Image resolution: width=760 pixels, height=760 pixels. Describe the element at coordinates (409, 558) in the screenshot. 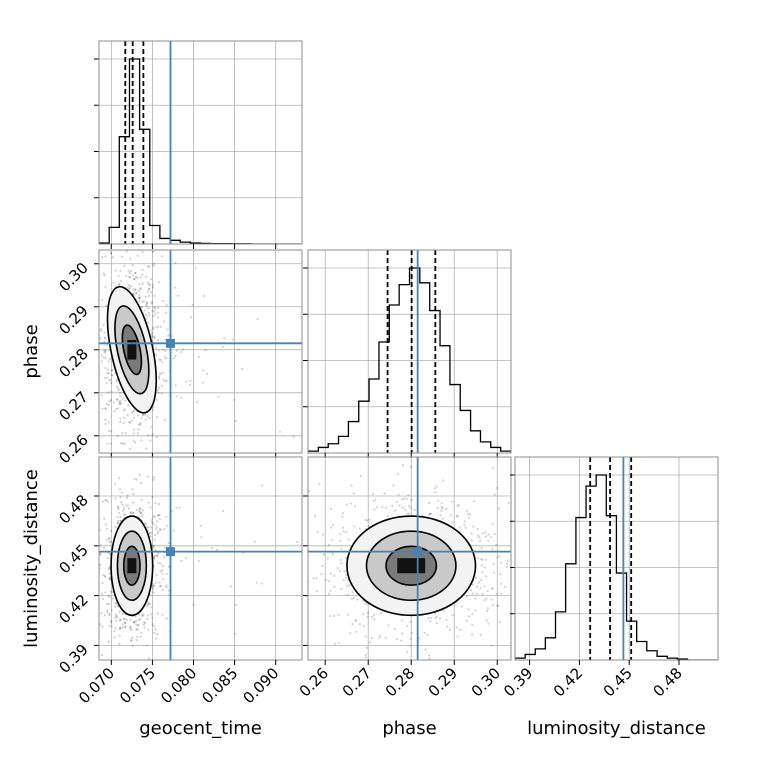

I see `panel-frame` at that location.